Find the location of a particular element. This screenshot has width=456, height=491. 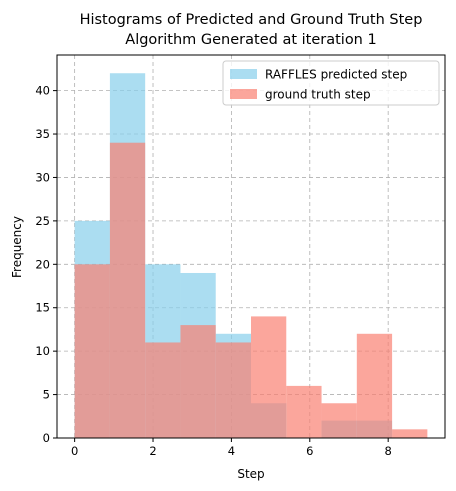

y-tick-label-1: 5 is located at coordinates (46, 395).